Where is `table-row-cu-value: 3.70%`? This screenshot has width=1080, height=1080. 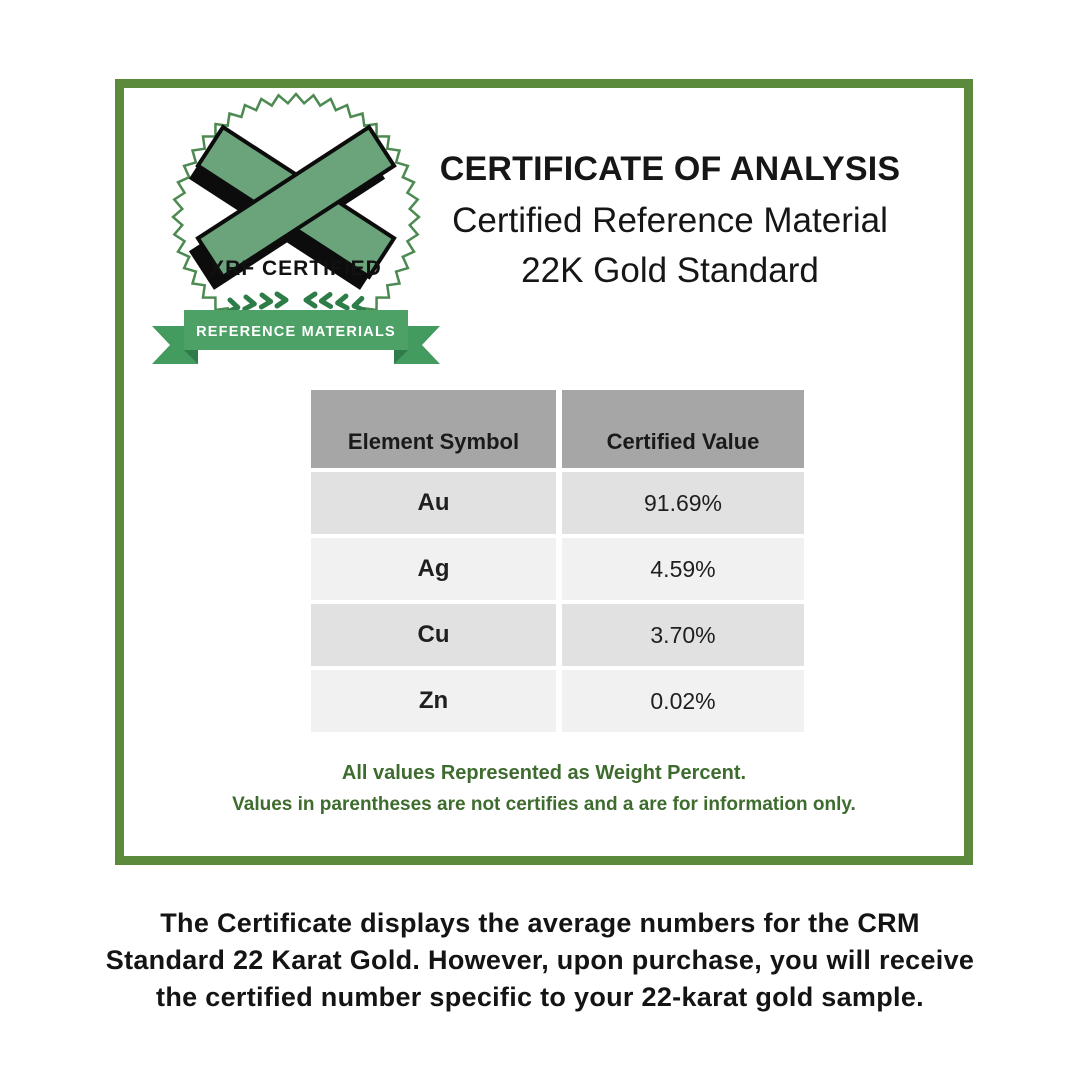
table-row-cu-value: 3.70% is located at coordinates (683, 635).